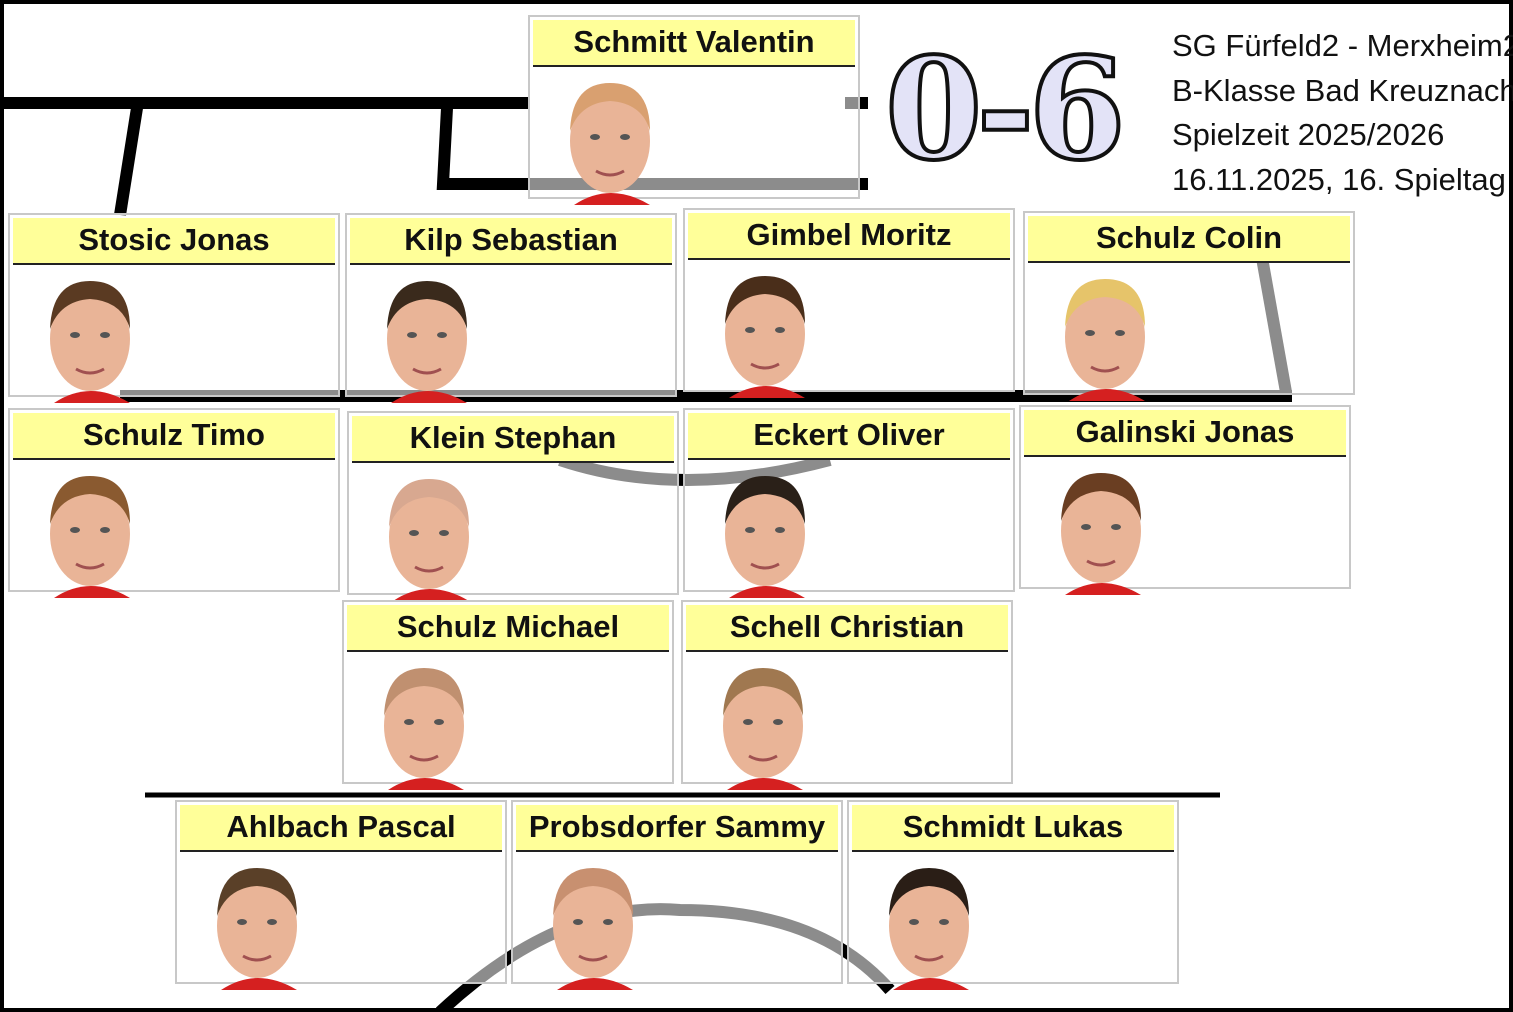  I want to click on player-name: Stosic Jonas, so click(174, 241).